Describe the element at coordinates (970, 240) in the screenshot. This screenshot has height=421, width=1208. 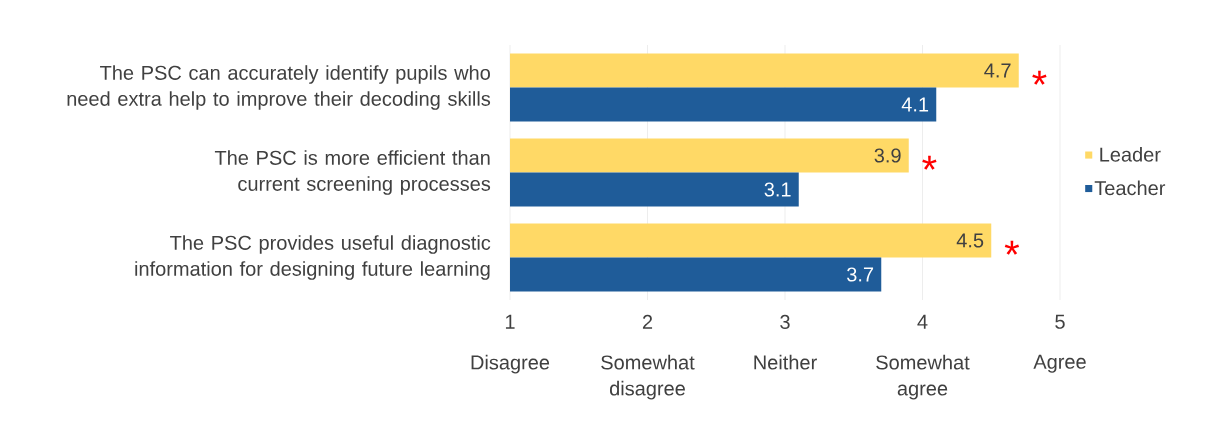
I see `data-label: 4.5` at that location.